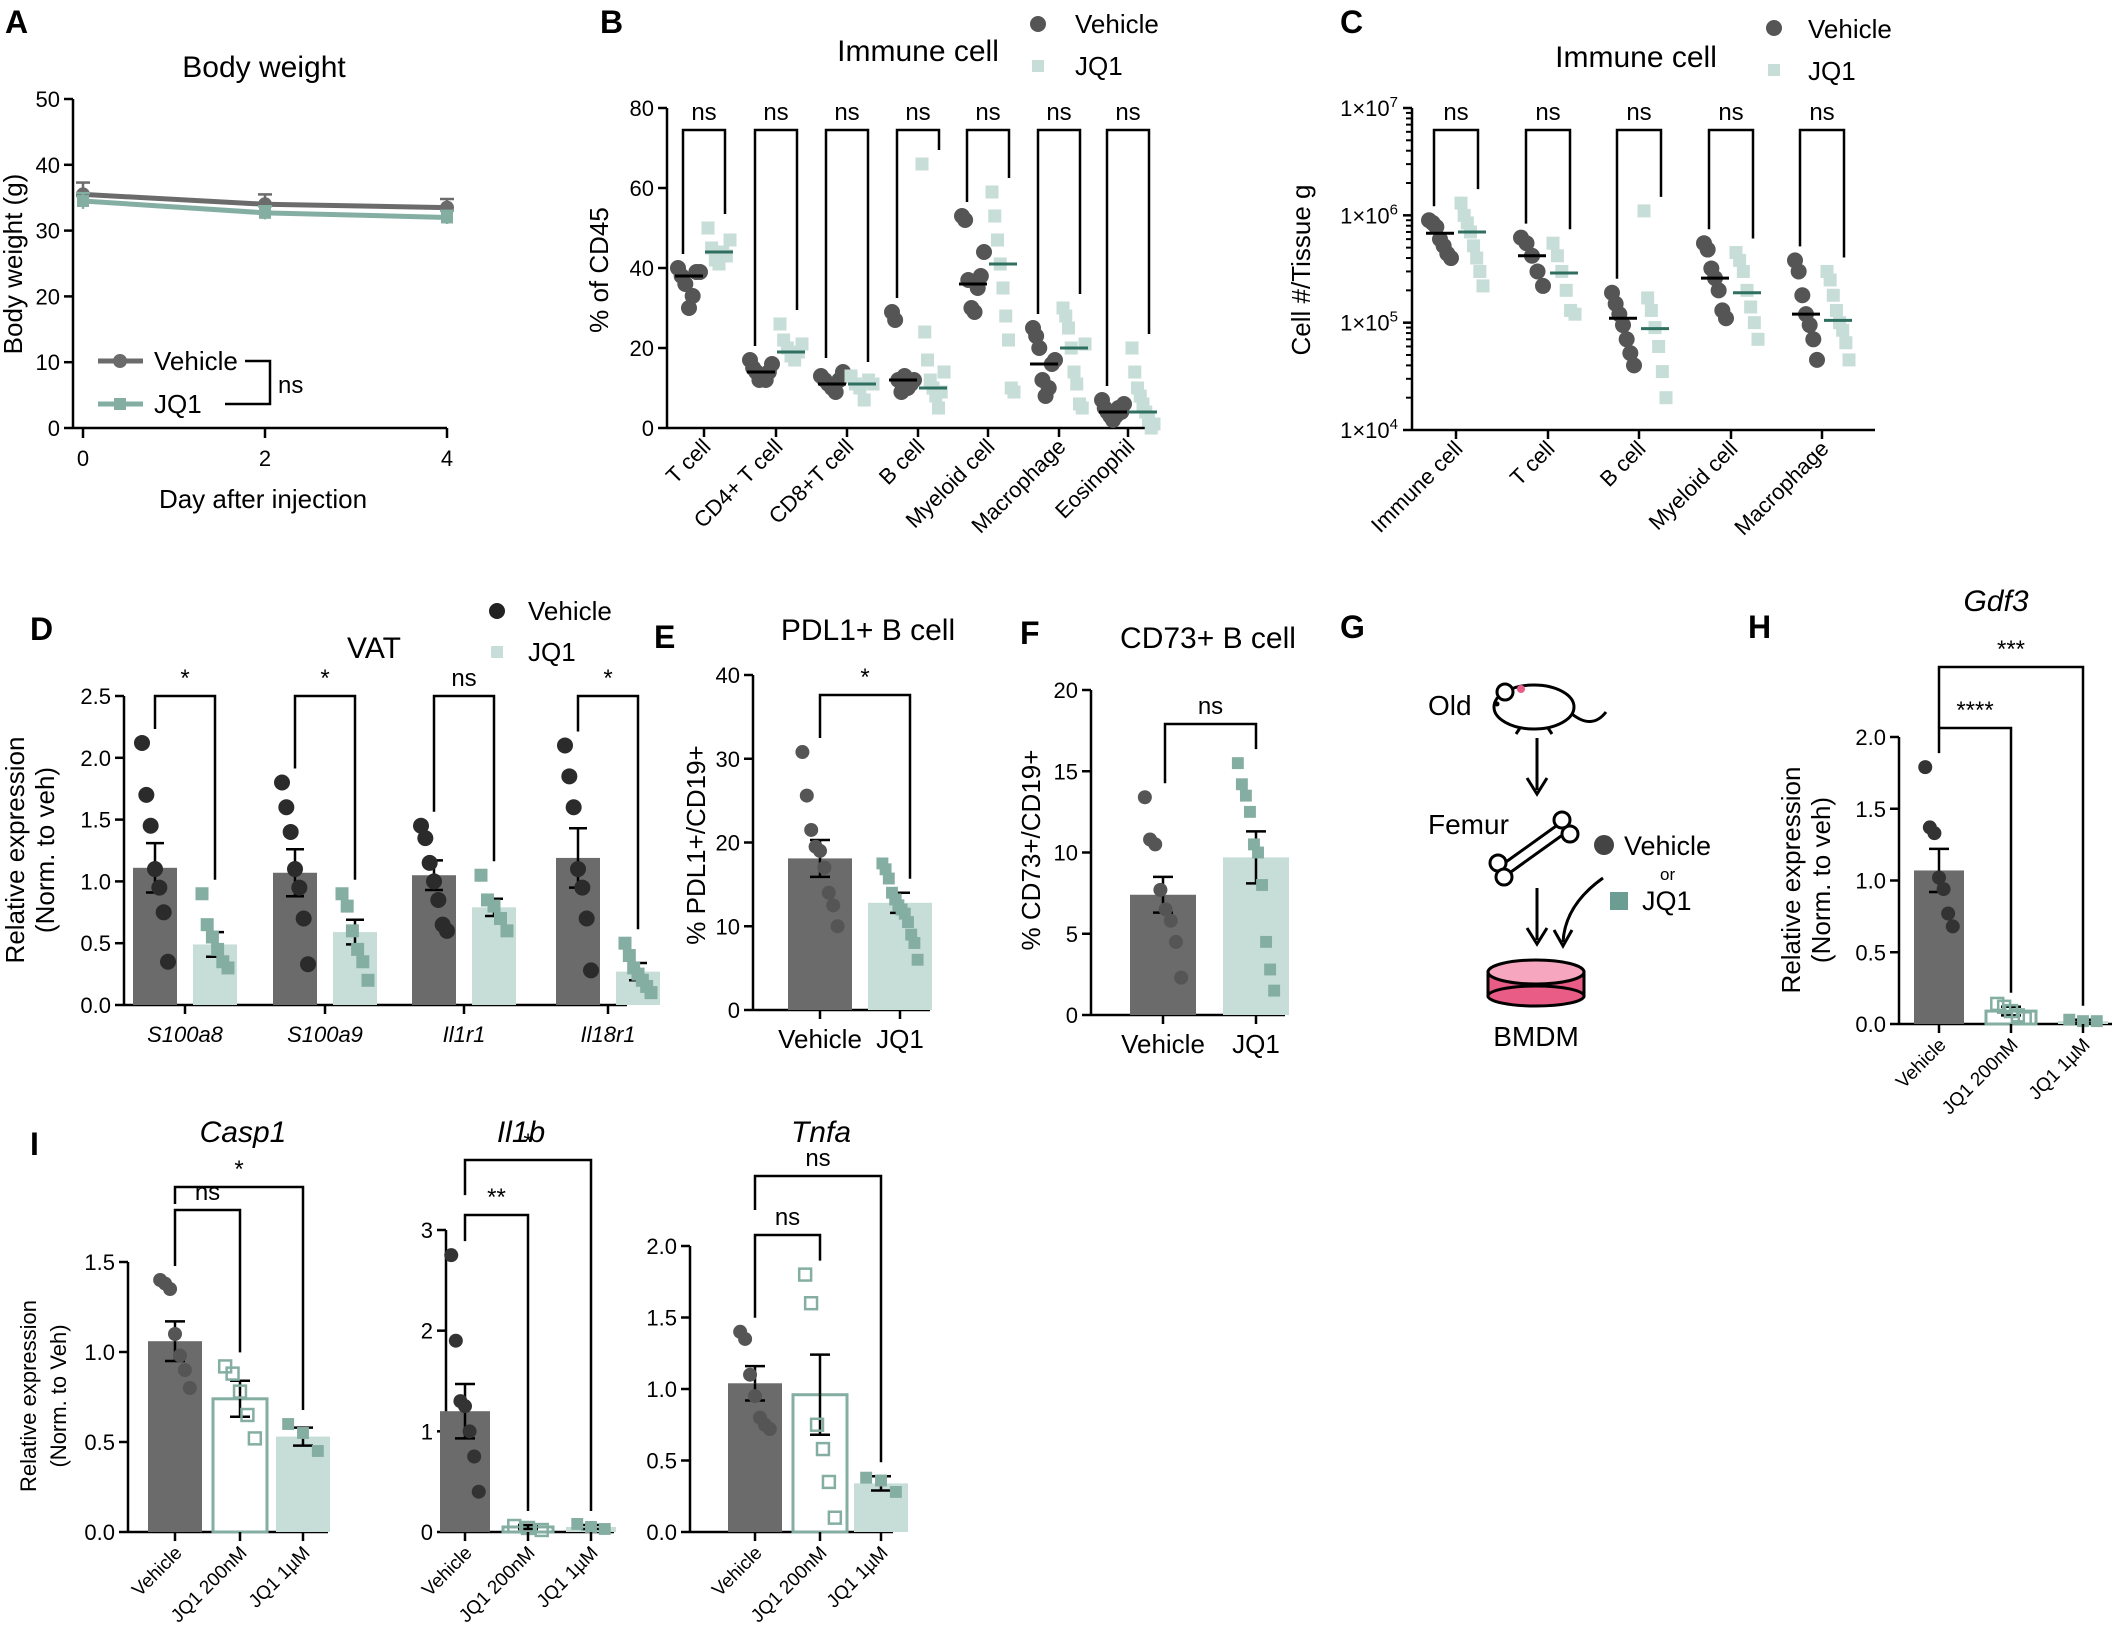 Image resolution: width=2124 pixels, height=1644 pixels. What do you see at coordinates (1031, 850) in the screenshot?
I see `y-axis-title: % CD73+/CD19+` at bounding box center [1031, 850].